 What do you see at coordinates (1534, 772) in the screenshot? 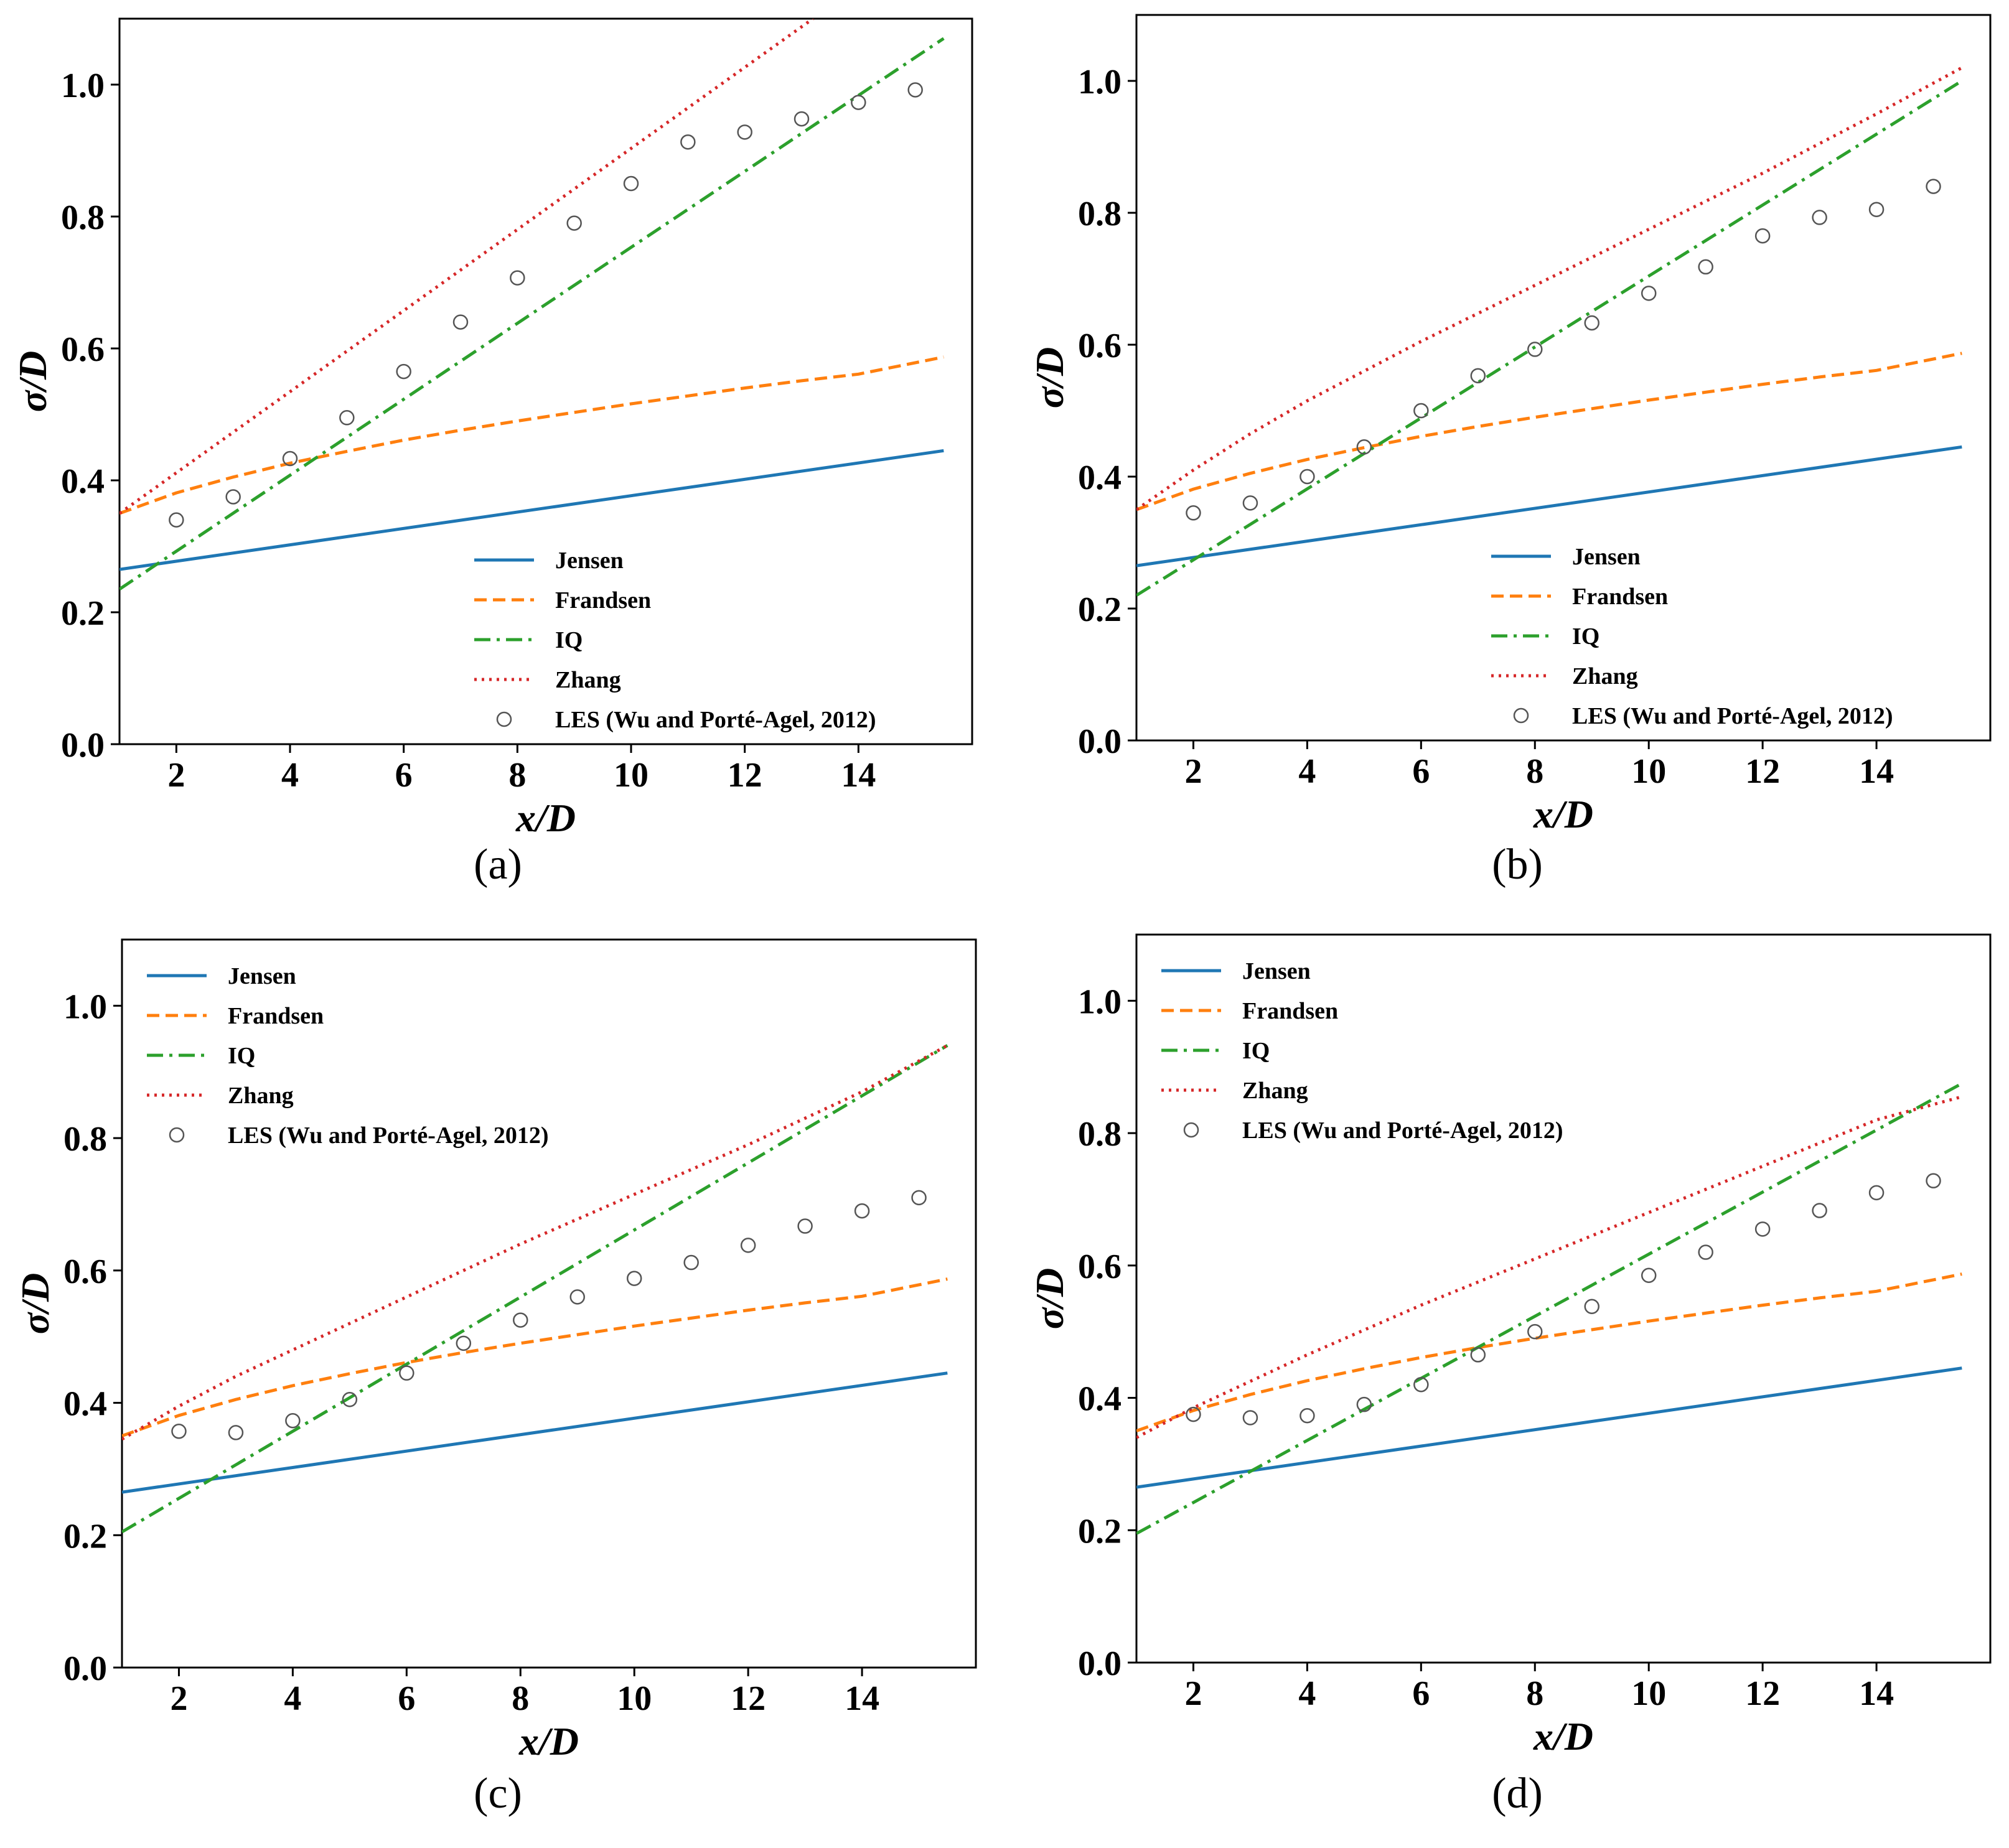
I see `x-tick-label: 8` at bounding box center [1534, 772].